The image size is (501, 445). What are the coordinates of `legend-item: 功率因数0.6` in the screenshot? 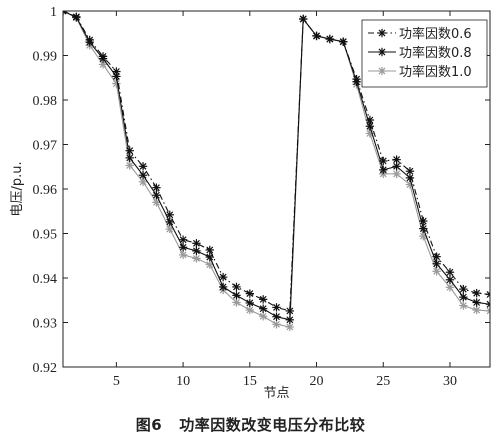 It's located at (420, 34).